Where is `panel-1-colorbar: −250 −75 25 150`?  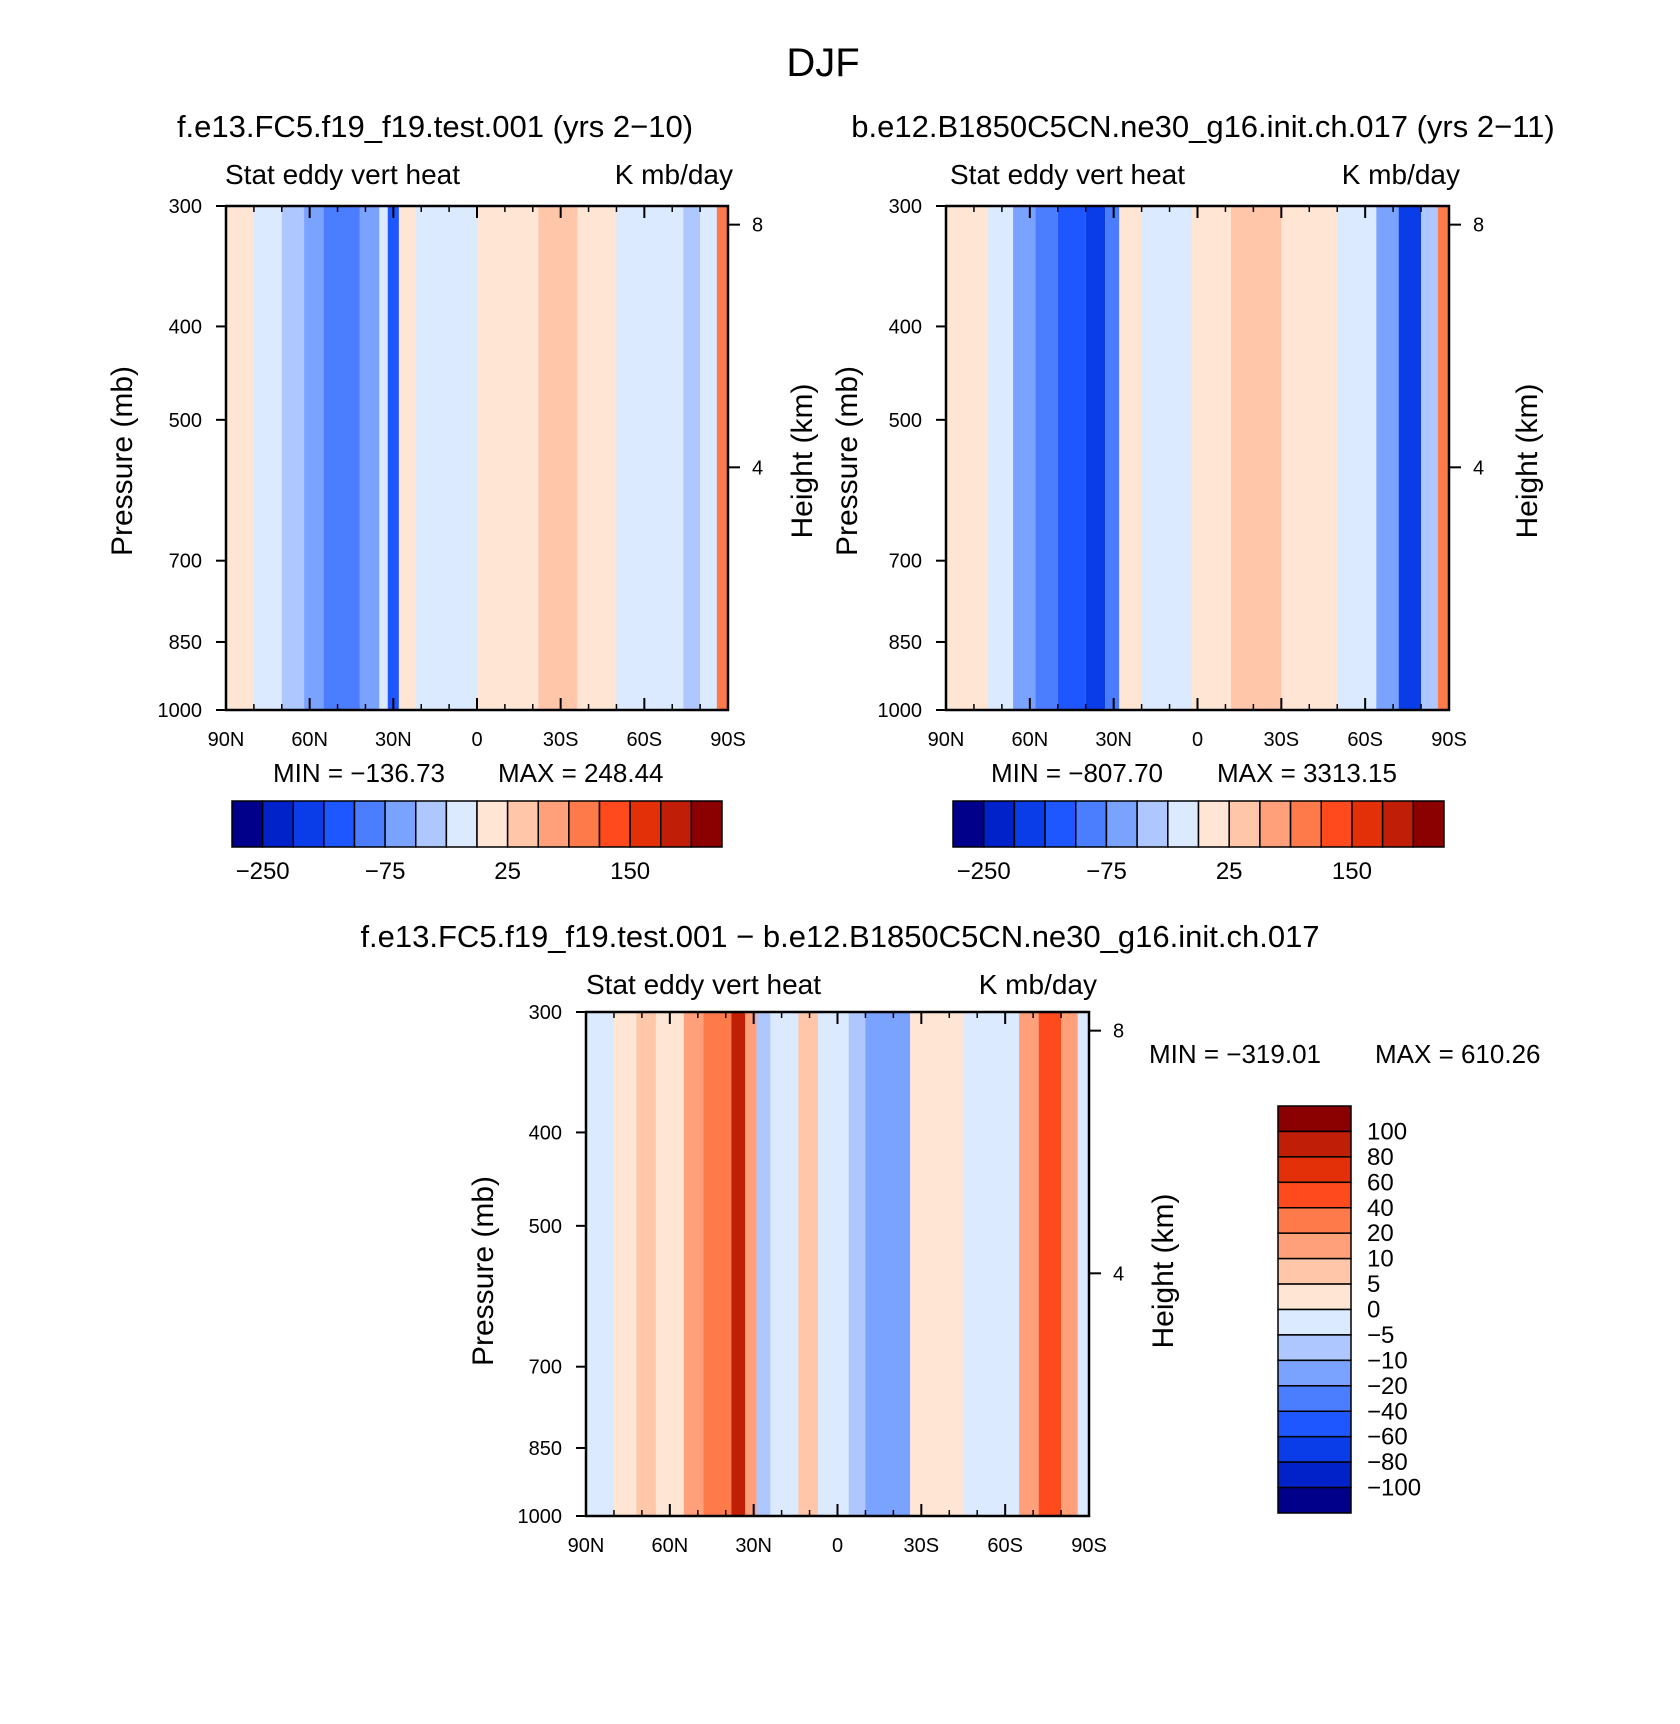
panel-1-colorbar: −250 −75 25 150 is located at coordinates (477, 842).